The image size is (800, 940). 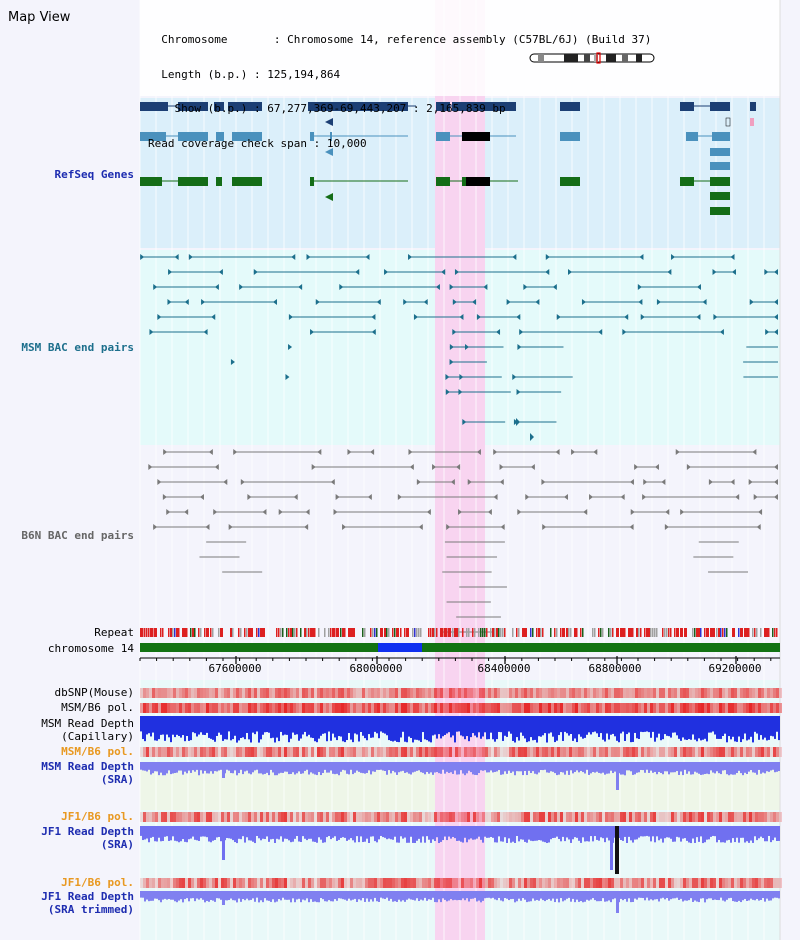 I want to click on refseq-genes-label: RefSeq Genes, so click(x=94, y=174).